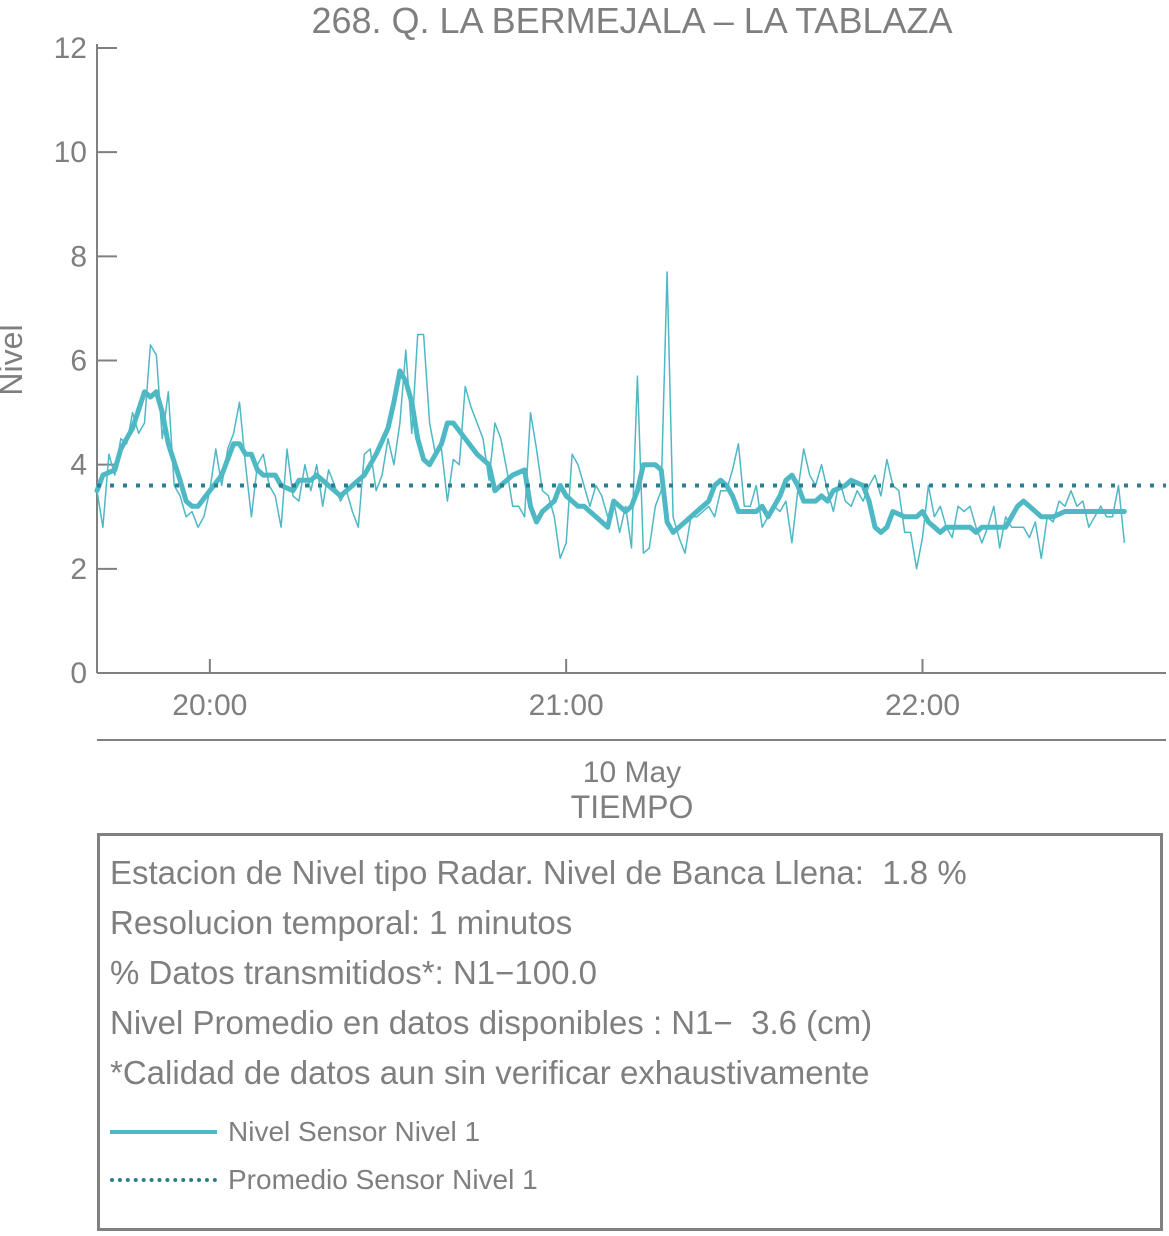 The height and width of the screenshot is (1236, 1169). What do you see at coordinates (78, 673) in the screenshot?
I see `y-tick-label: 0` at bounding box center [78, 673].